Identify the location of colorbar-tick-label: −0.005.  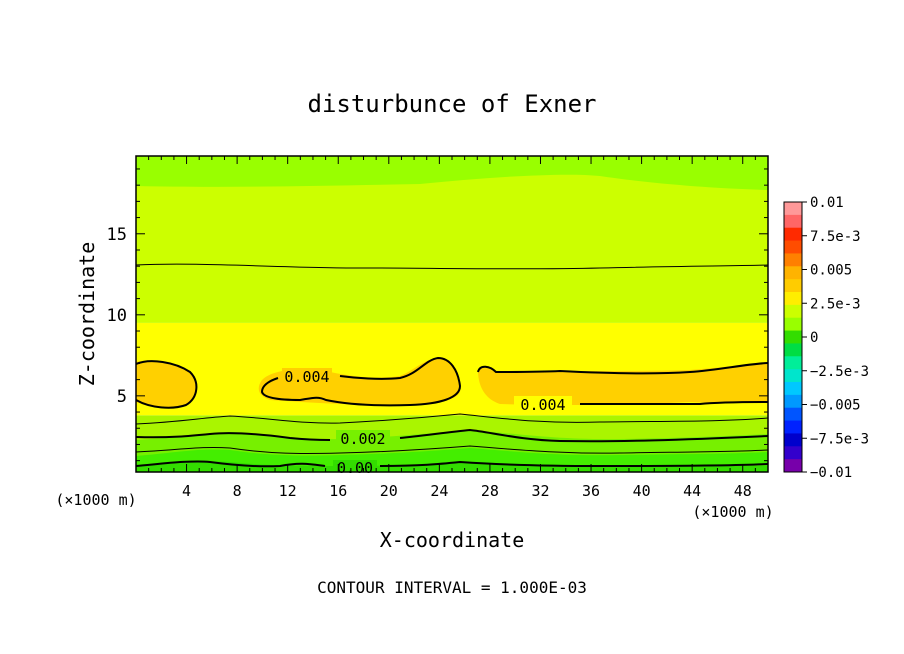
(835, 406).